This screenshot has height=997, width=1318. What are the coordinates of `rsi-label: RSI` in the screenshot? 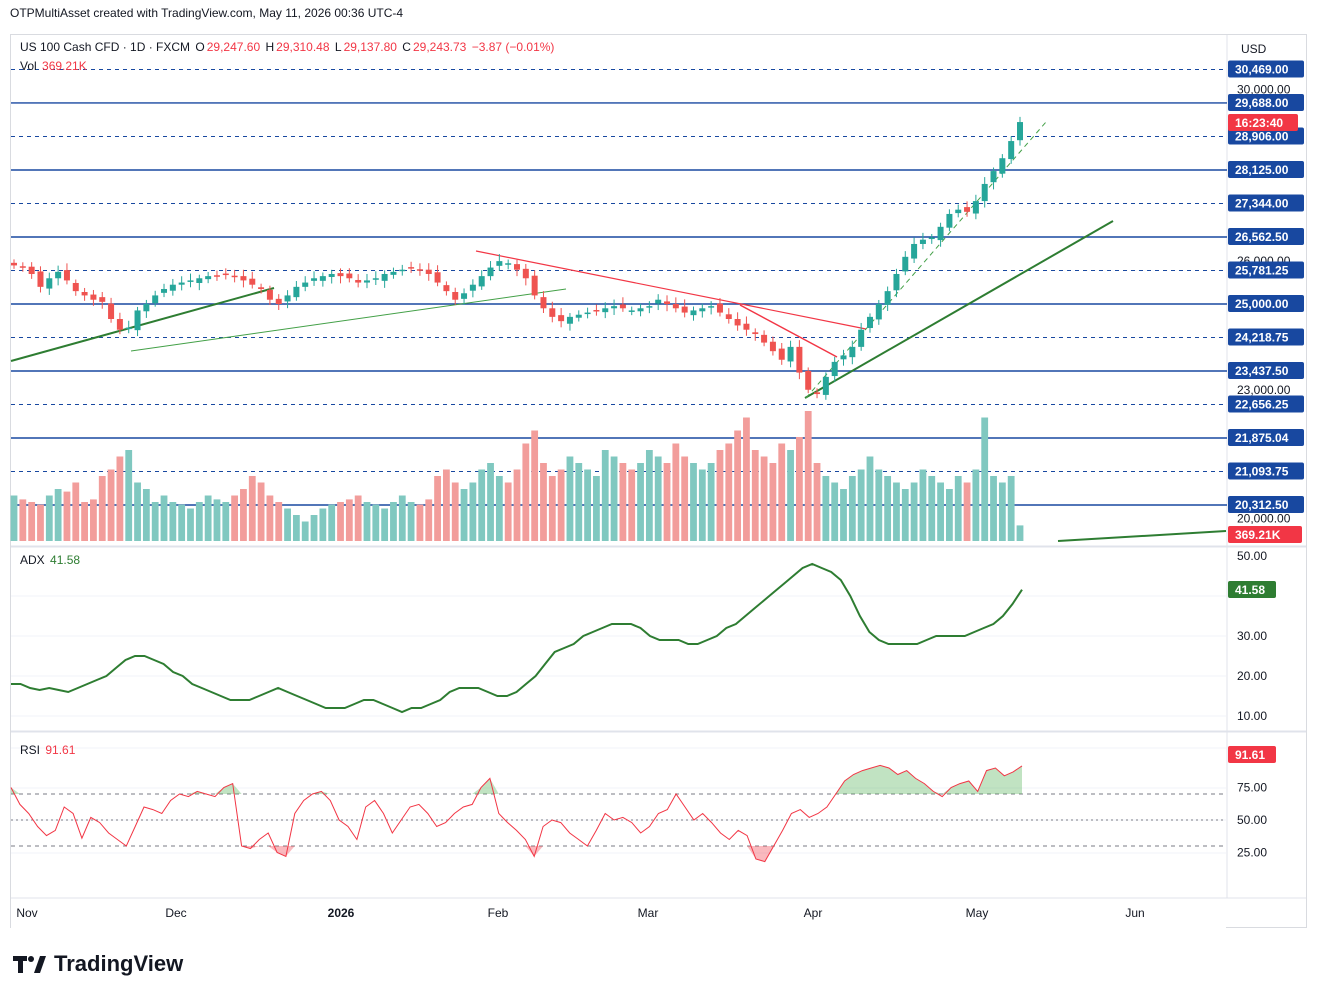 It's located at (30, 750).